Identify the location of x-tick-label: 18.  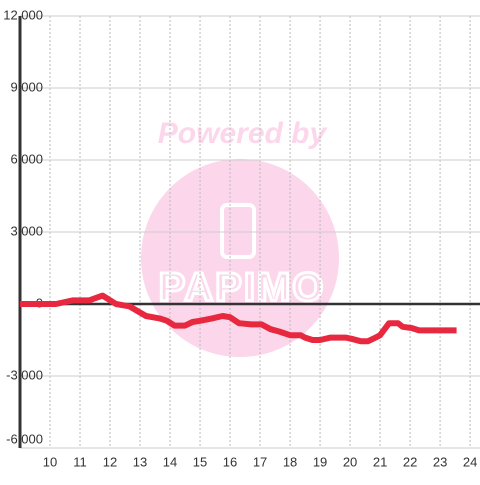
(290, 461).